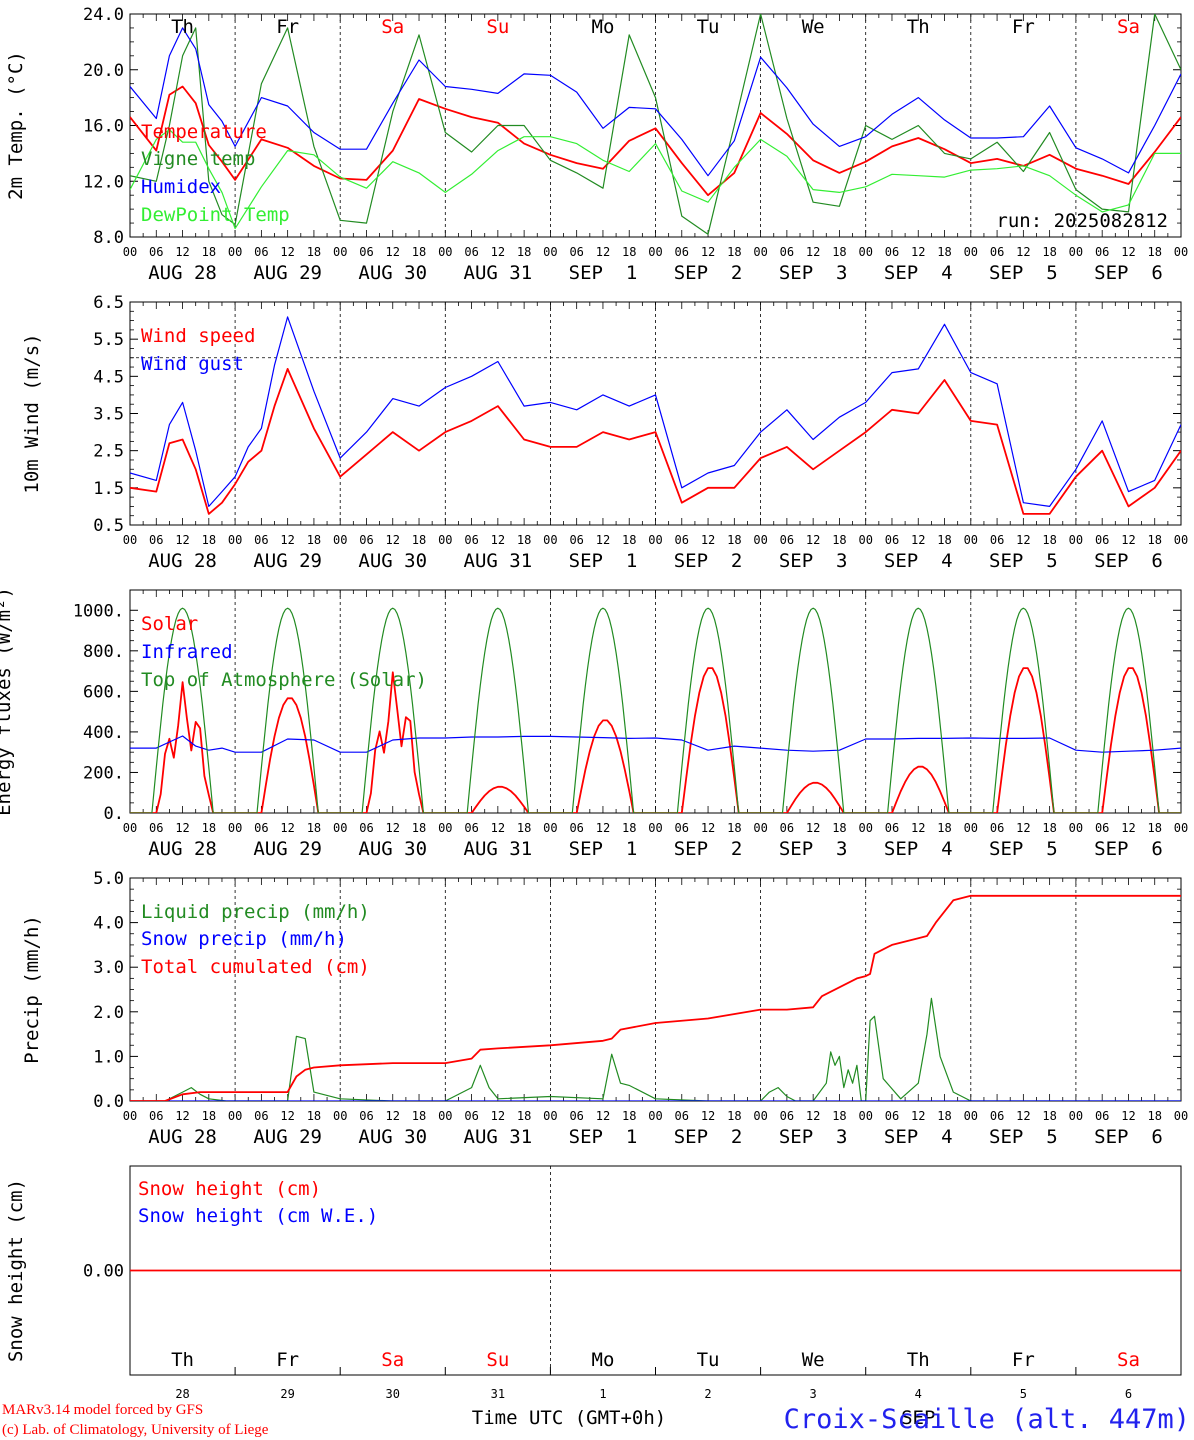  Describe the element at coordinates (255, 967) in the screenshot. I see `legend-total-cumulated-cm: Total cumulated (cm)` at that location.